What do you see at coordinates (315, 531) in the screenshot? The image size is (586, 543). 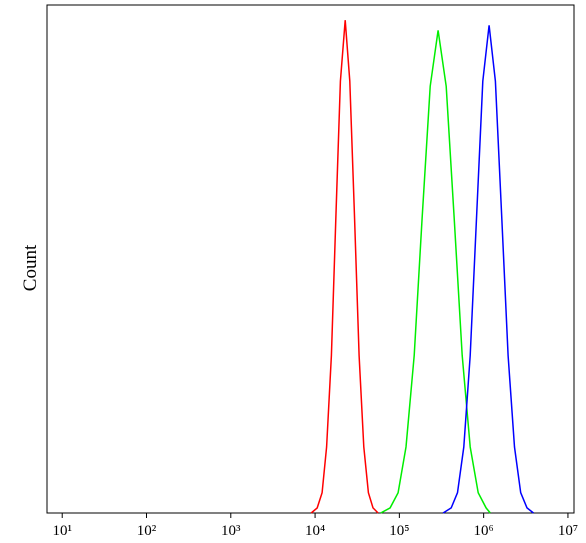 I see `x-tick-label: 10⁴` at bounding box center [315, 531].